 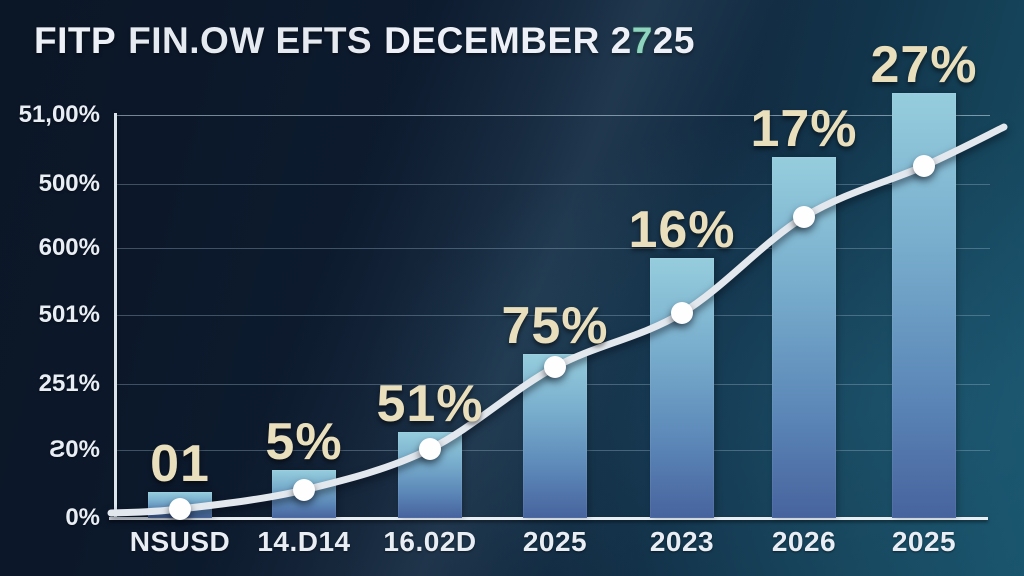 What do you see at coordinates (682, 388) in the screenshot?
I see `bar-2023` at bounding box center [682, 388].